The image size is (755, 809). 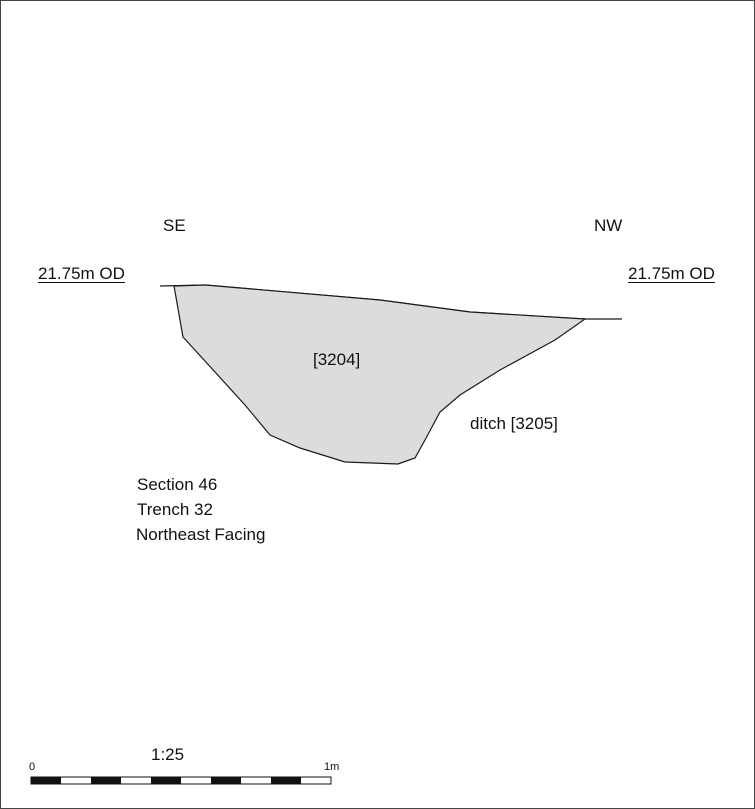 I want to click on caption-facing: Northeast Facing, so click(x=201, y=534).